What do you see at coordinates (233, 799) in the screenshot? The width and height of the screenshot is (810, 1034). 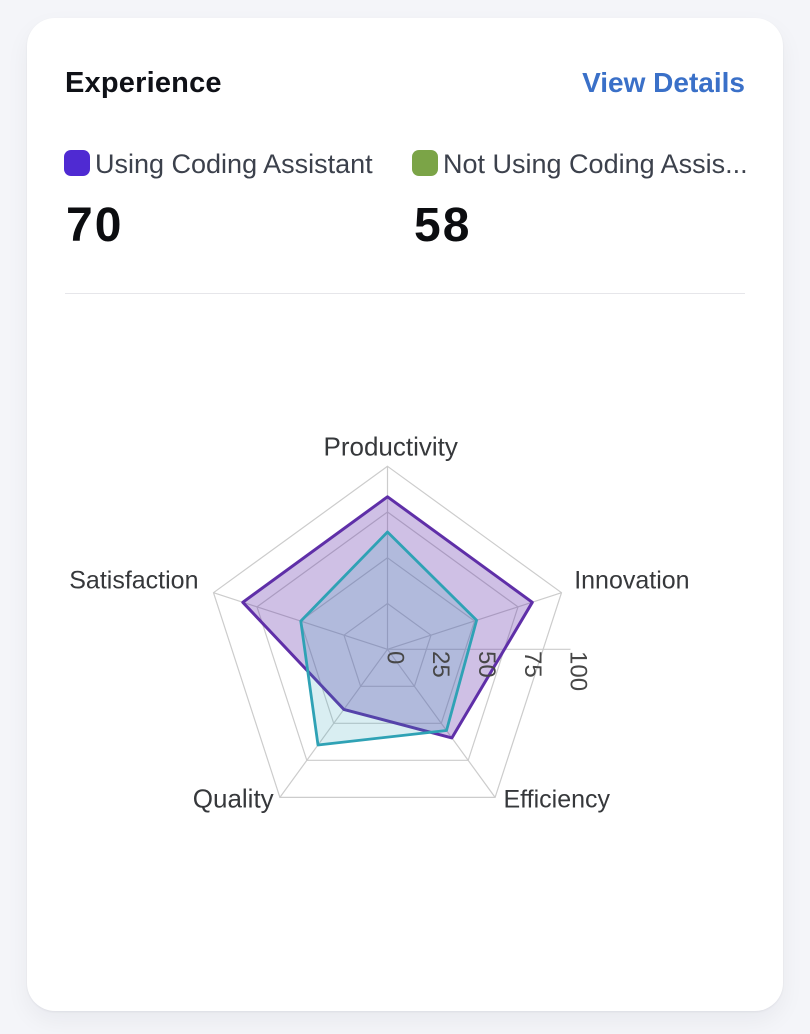 I see `svg-text: Quality` at bounding box center [233, 799].